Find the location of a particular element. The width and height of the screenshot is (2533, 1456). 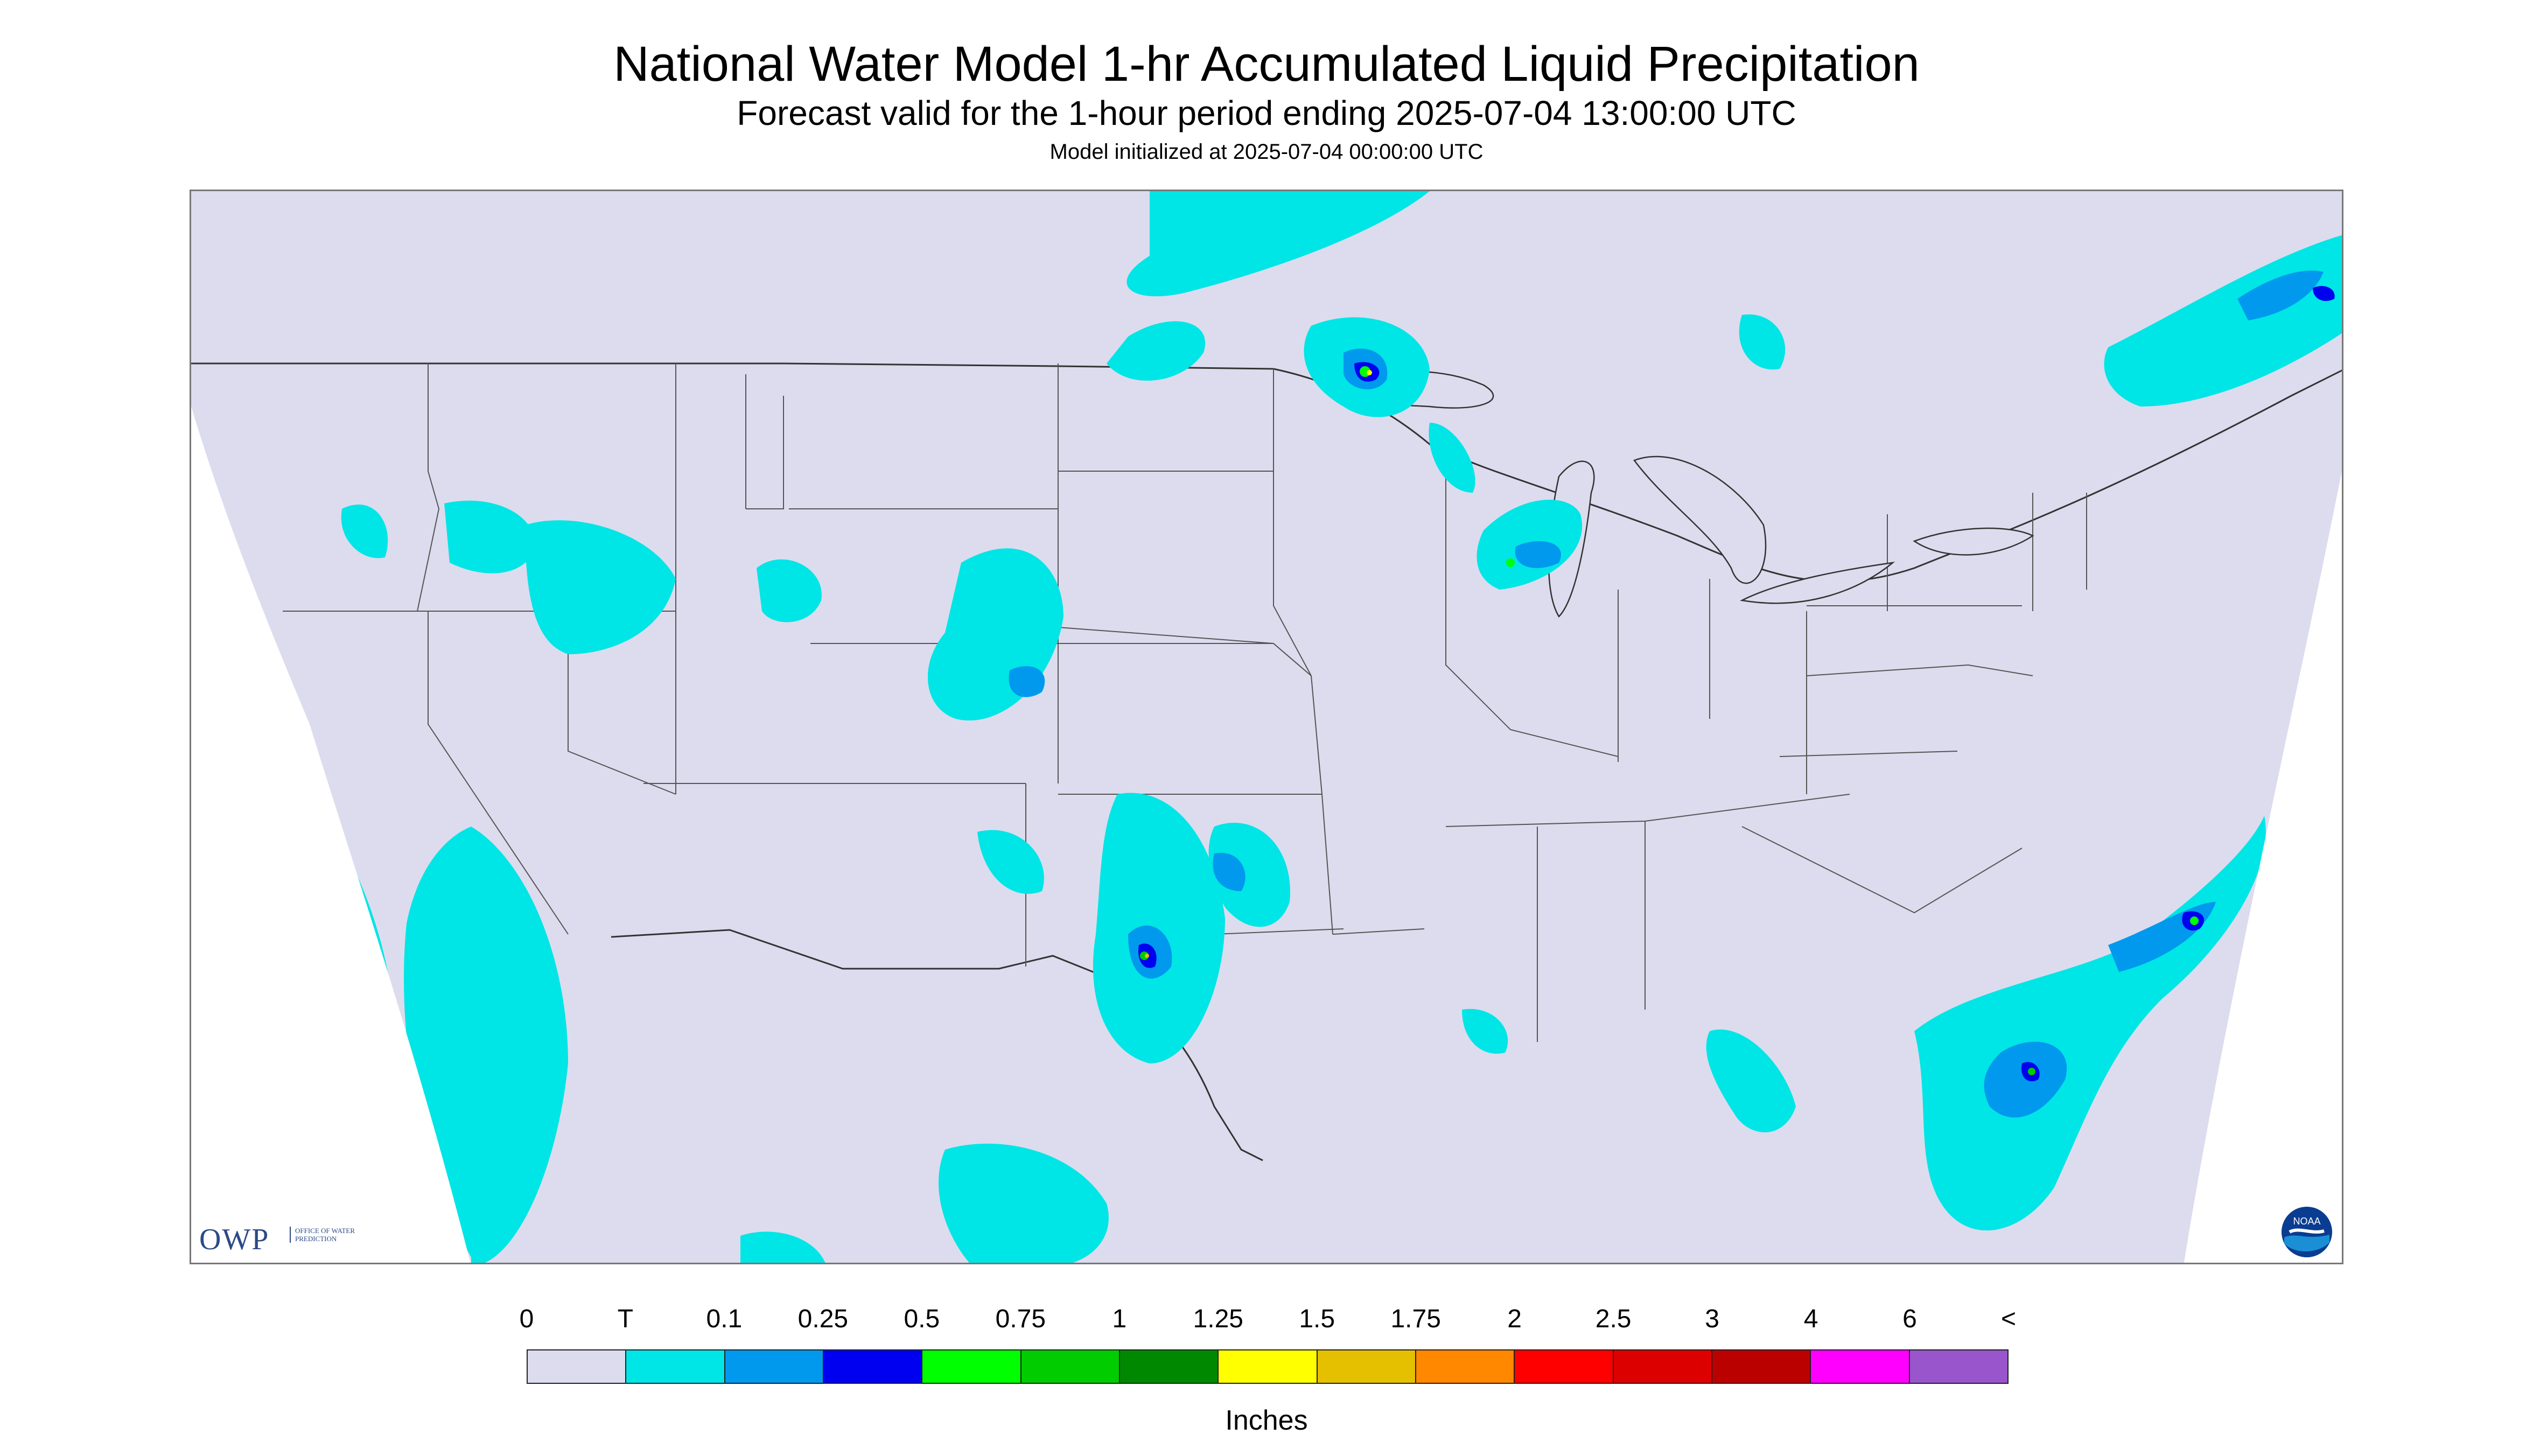

legend-units: Inches is located at coordinates (1266, 1420).